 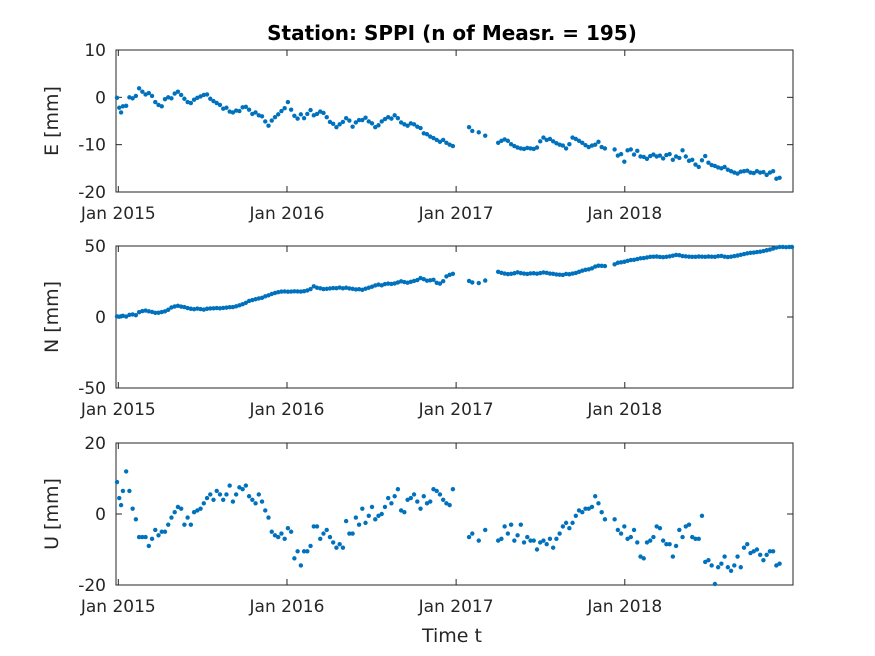 I want to click on x-tick-label: Jan 2015, so click(x=118, y=410).